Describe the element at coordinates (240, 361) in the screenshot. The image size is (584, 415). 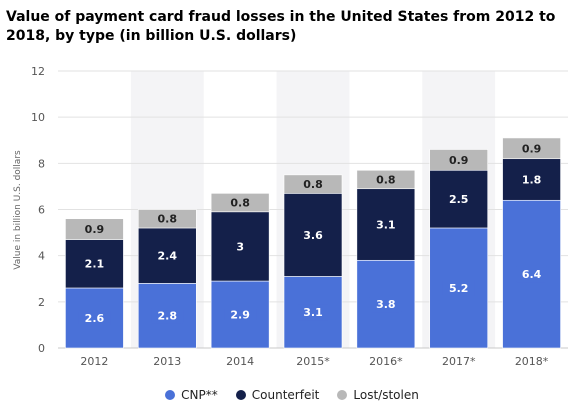
I see `x-tick-label: 2014` at that location.